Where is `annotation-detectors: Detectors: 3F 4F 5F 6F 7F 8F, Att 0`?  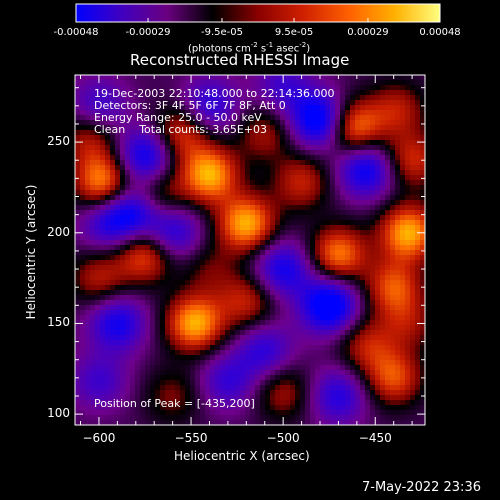
annotation-detectors: Detectors: 3F 4F 5F 6F 7F 8F, Att 0 is located at coordinates (190, 105).